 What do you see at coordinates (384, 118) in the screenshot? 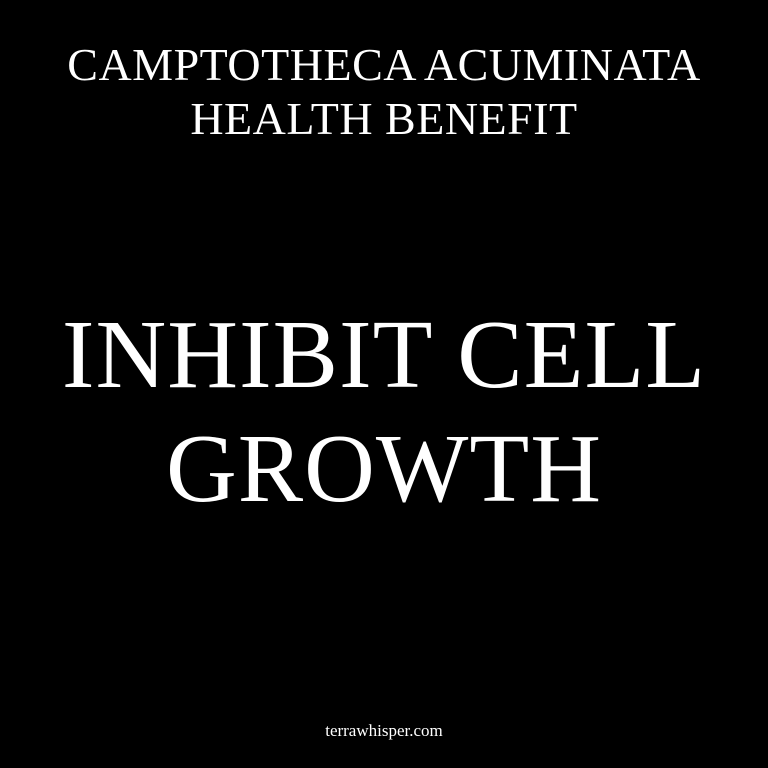
I see `header-subtitle: HEALTH BENEFIT` at bounding box center [384, 118].